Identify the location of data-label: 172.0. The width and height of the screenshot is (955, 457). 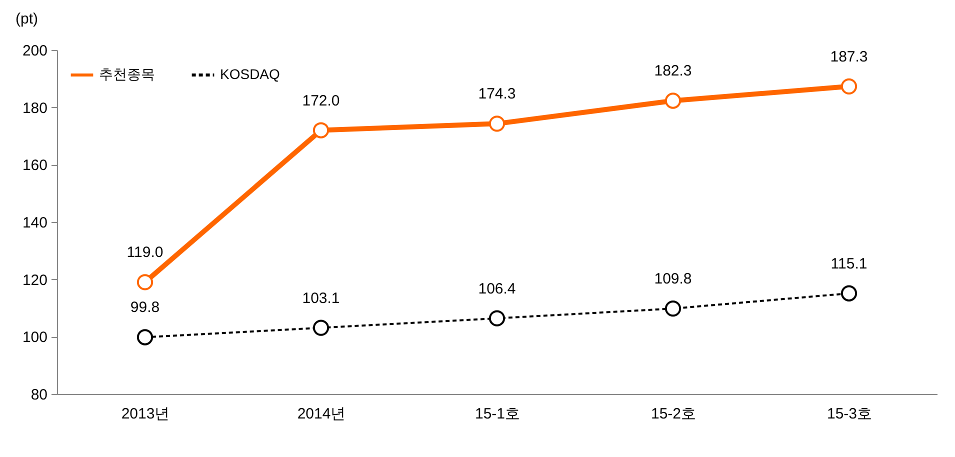
(321, 101).